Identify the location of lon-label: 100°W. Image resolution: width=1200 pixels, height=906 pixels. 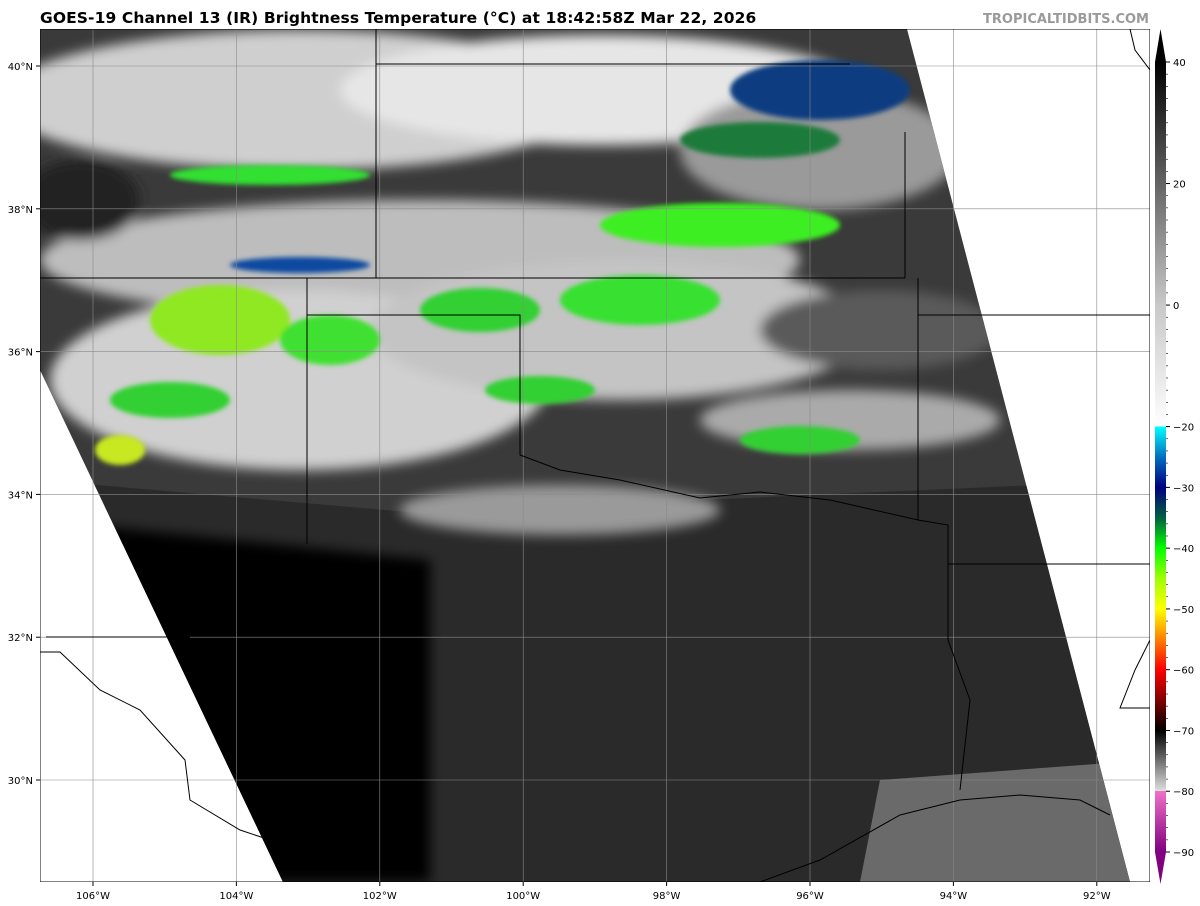
(523, 896).